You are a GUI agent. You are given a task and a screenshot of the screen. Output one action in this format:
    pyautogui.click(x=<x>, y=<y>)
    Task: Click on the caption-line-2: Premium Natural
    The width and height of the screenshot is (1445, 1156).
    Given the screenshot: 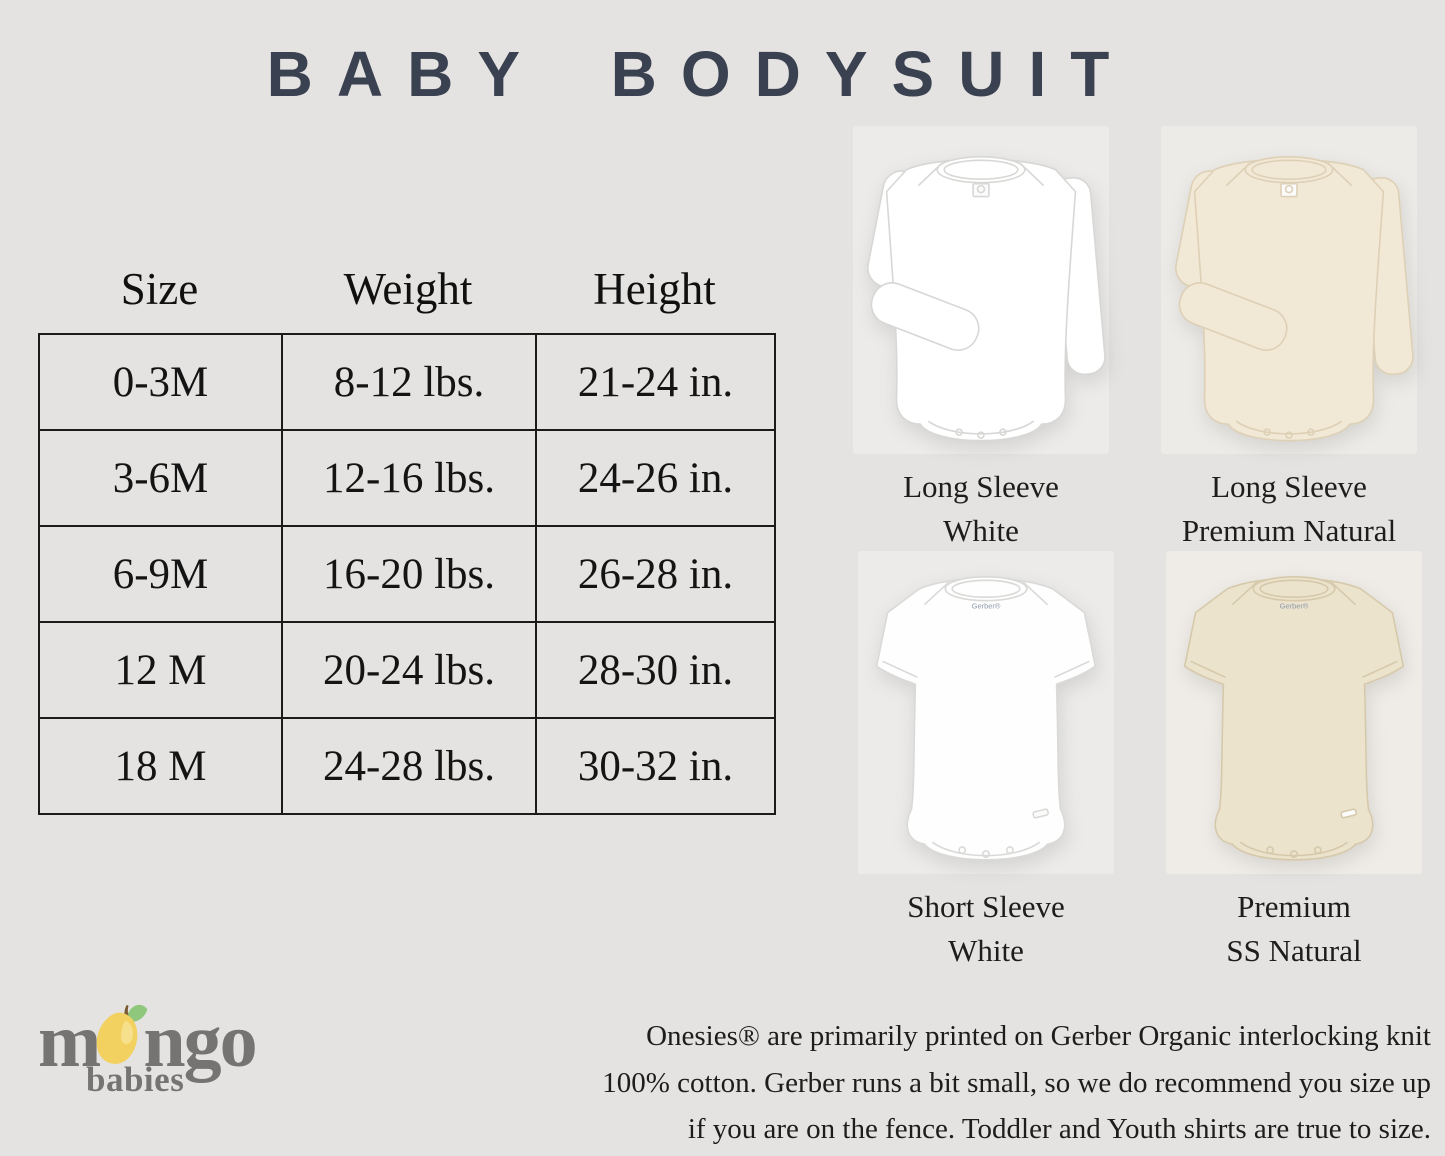 What is the action you would take?
    pyautogui.click(x=1289, y=530)
    